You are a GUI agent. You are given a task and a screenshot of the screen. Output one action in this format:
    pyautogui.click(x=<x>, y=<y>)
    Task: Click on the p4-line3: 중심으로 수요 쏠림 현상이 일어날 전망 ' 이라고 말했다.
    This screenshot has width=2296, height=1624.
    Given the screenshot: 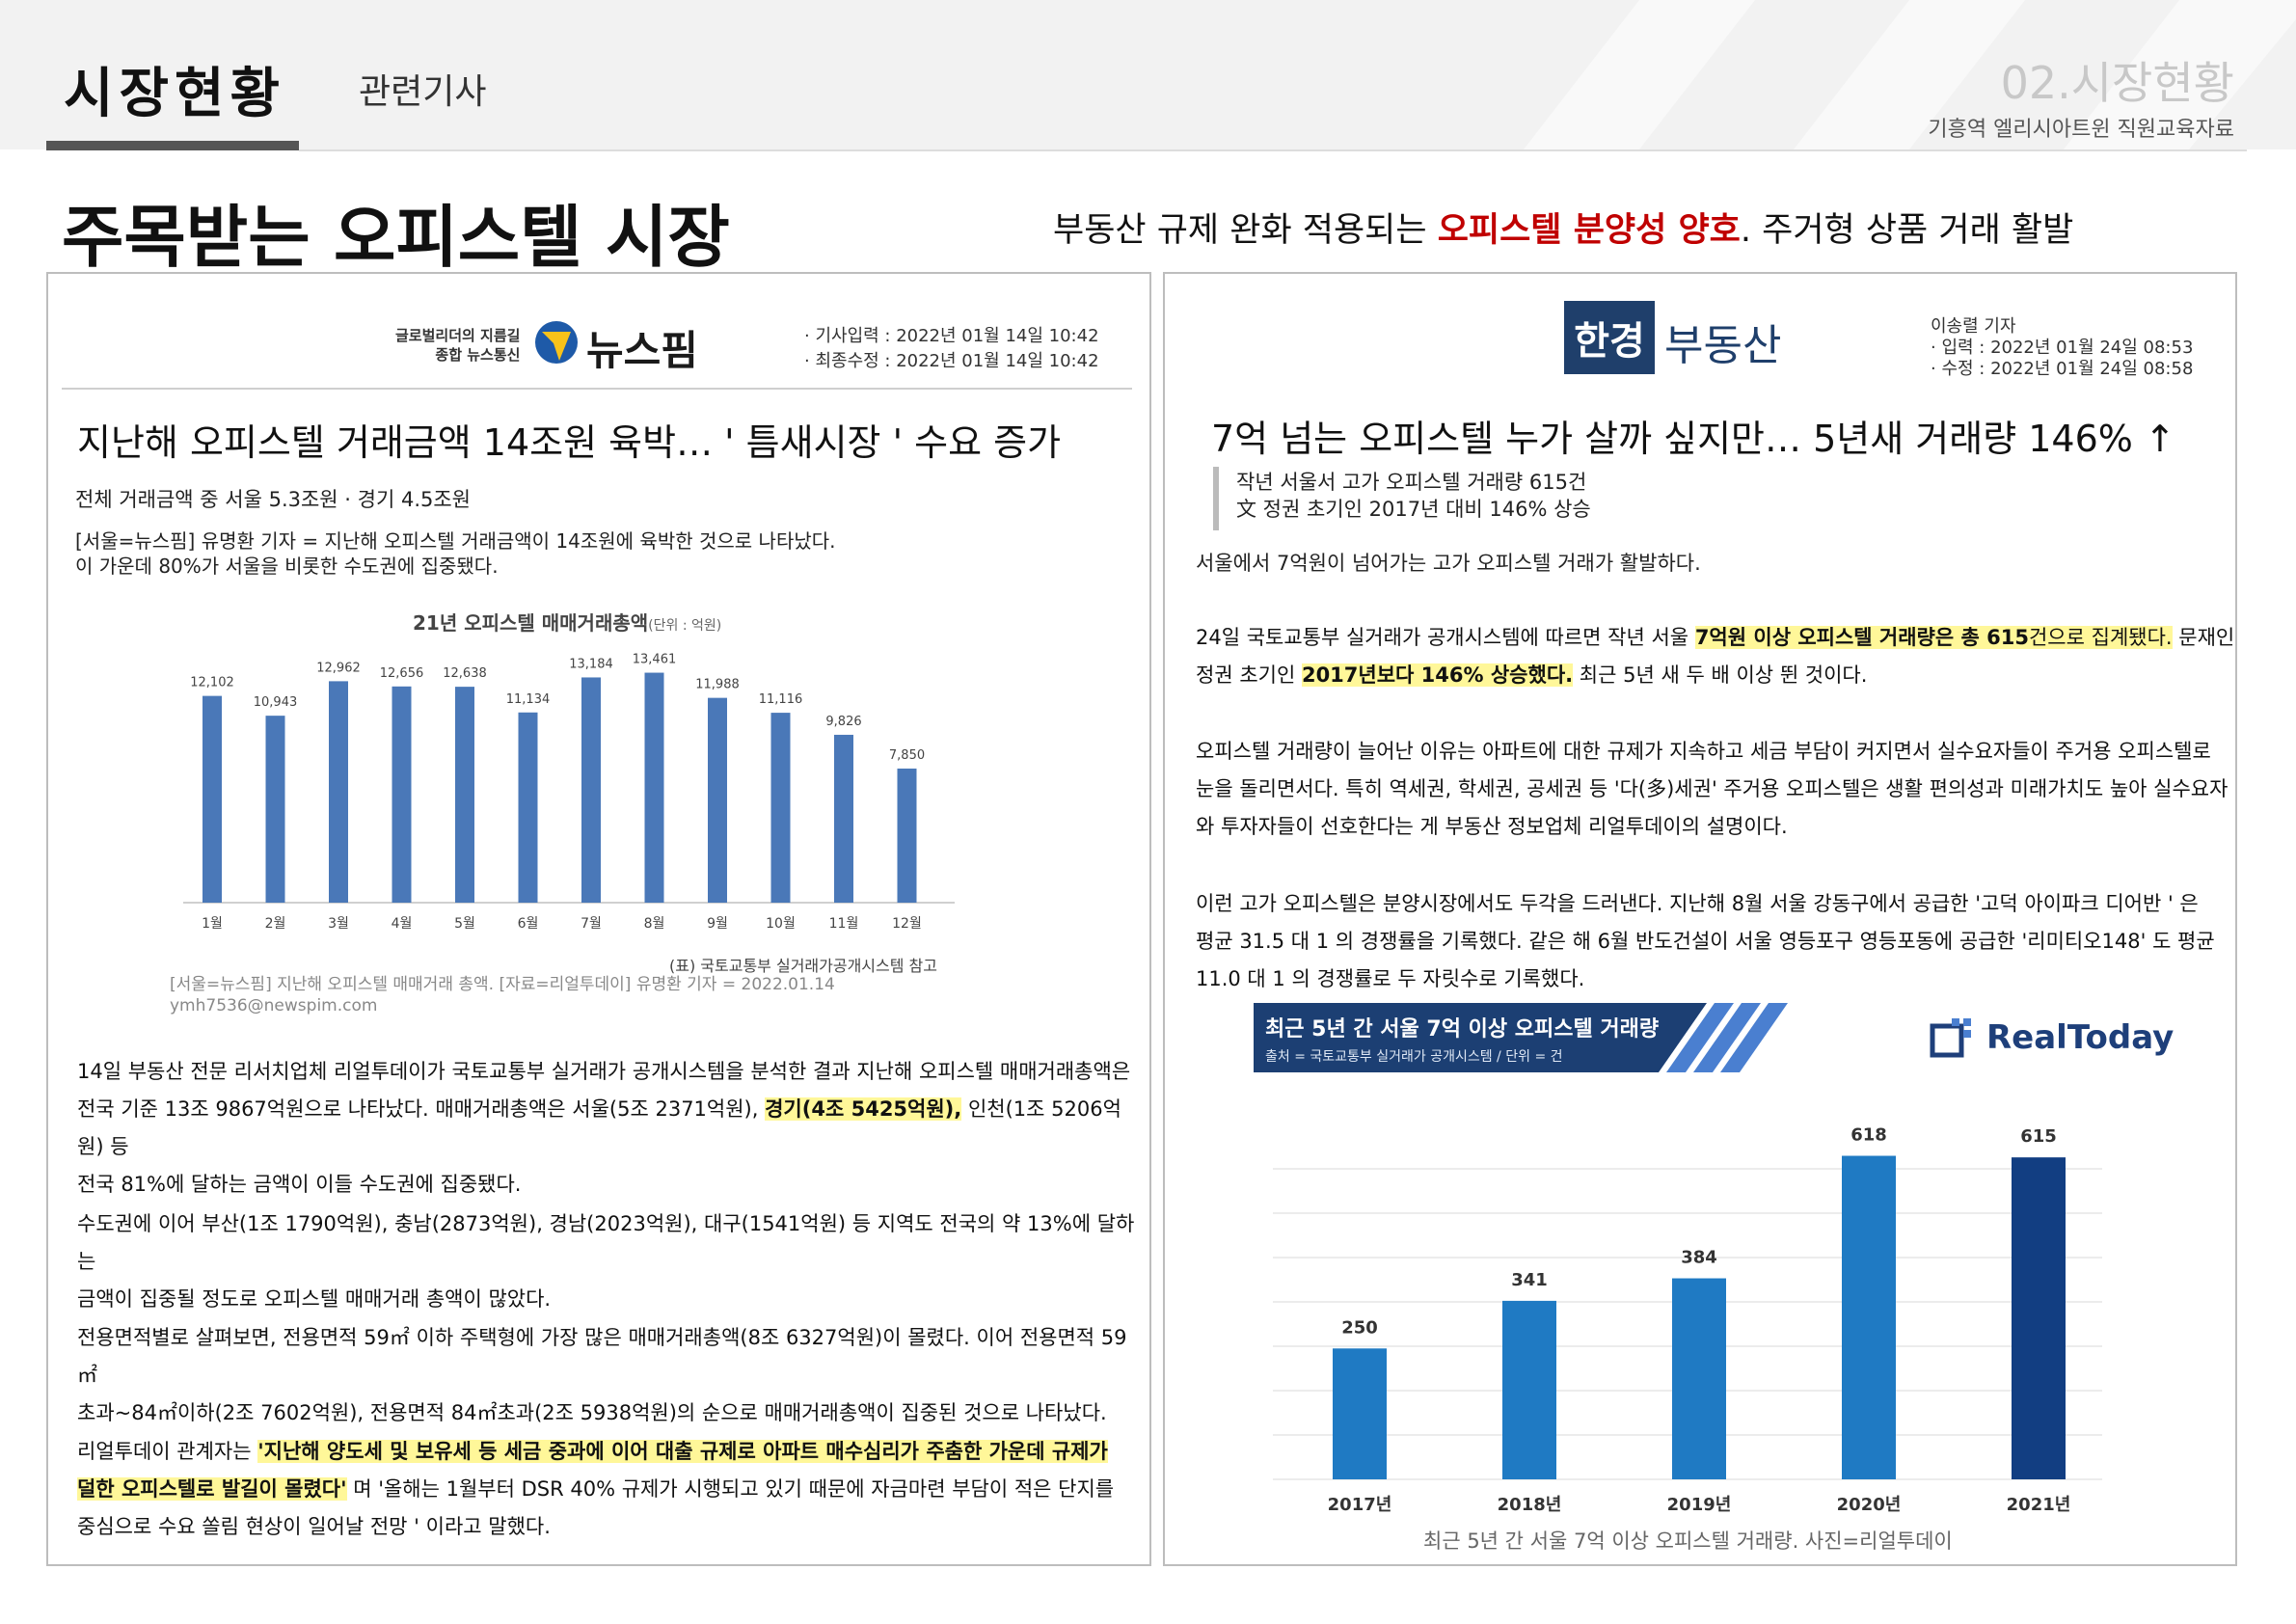 What is the action you would take?
    pyautogui.click(x=314, y=1526)
    